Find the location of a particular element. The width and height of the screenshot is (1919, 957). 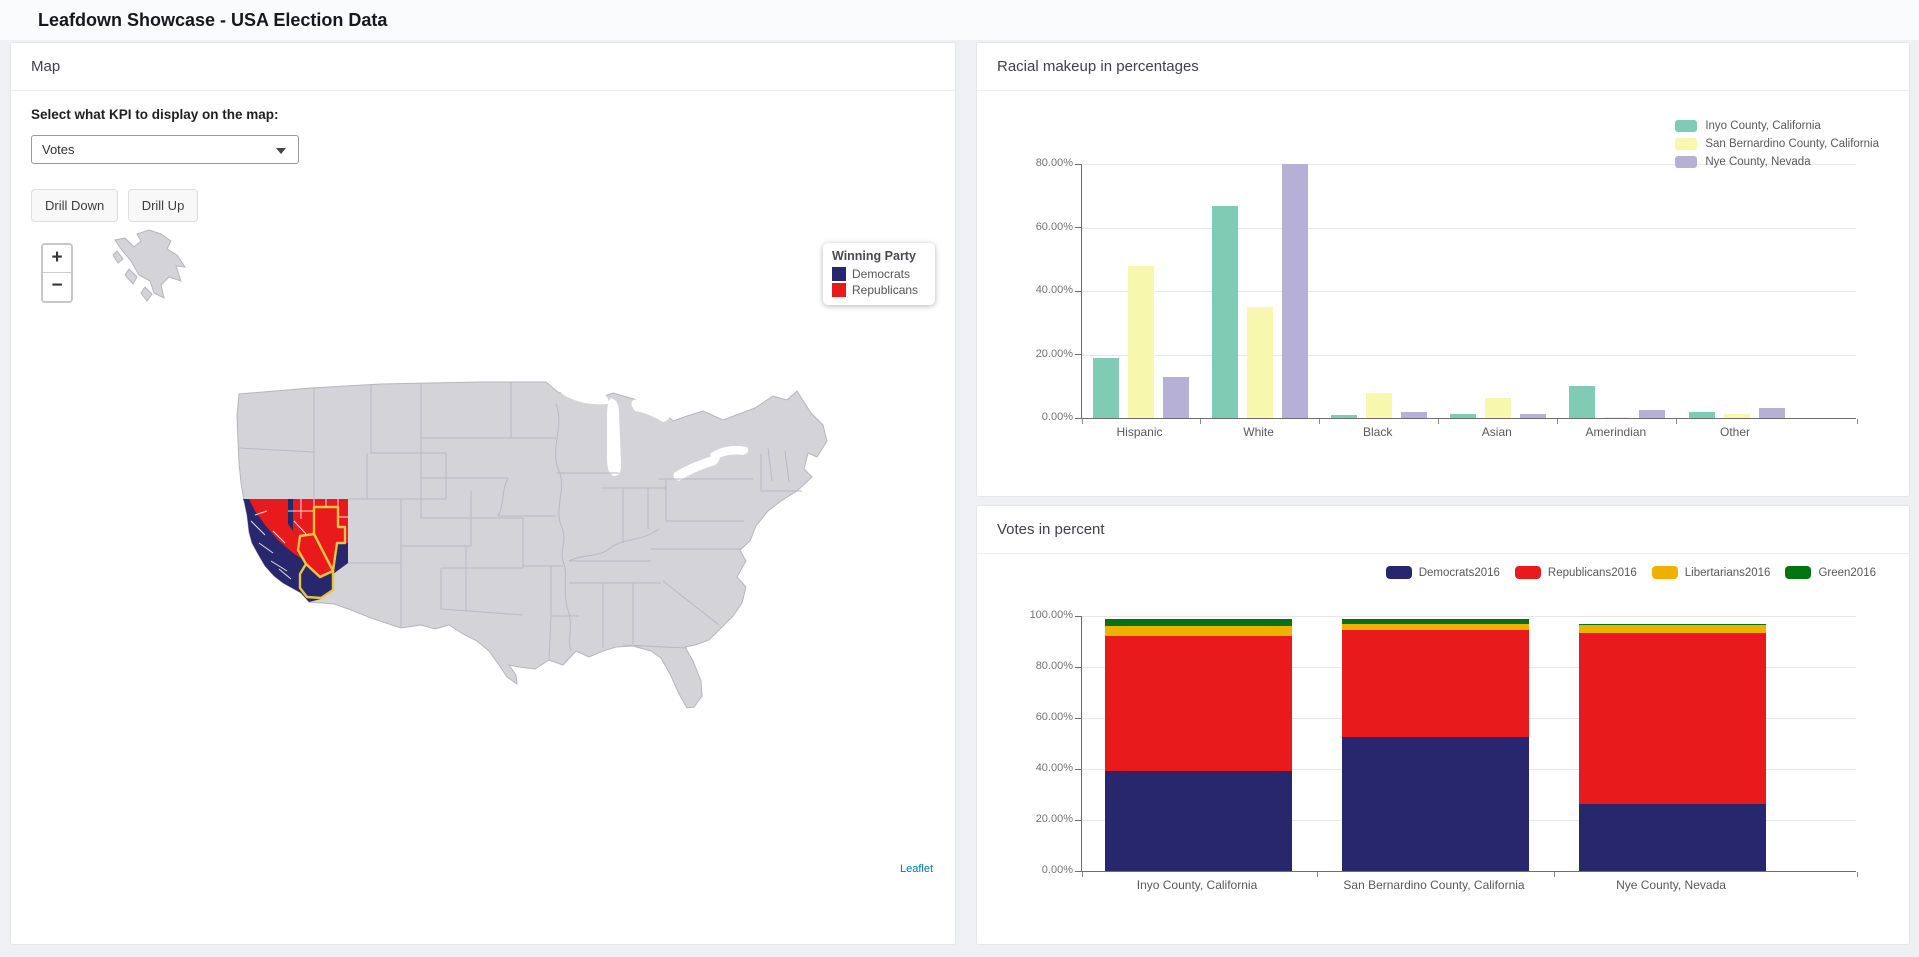

legend-item-democrats: Democrats is located at coordinates (879, 274).